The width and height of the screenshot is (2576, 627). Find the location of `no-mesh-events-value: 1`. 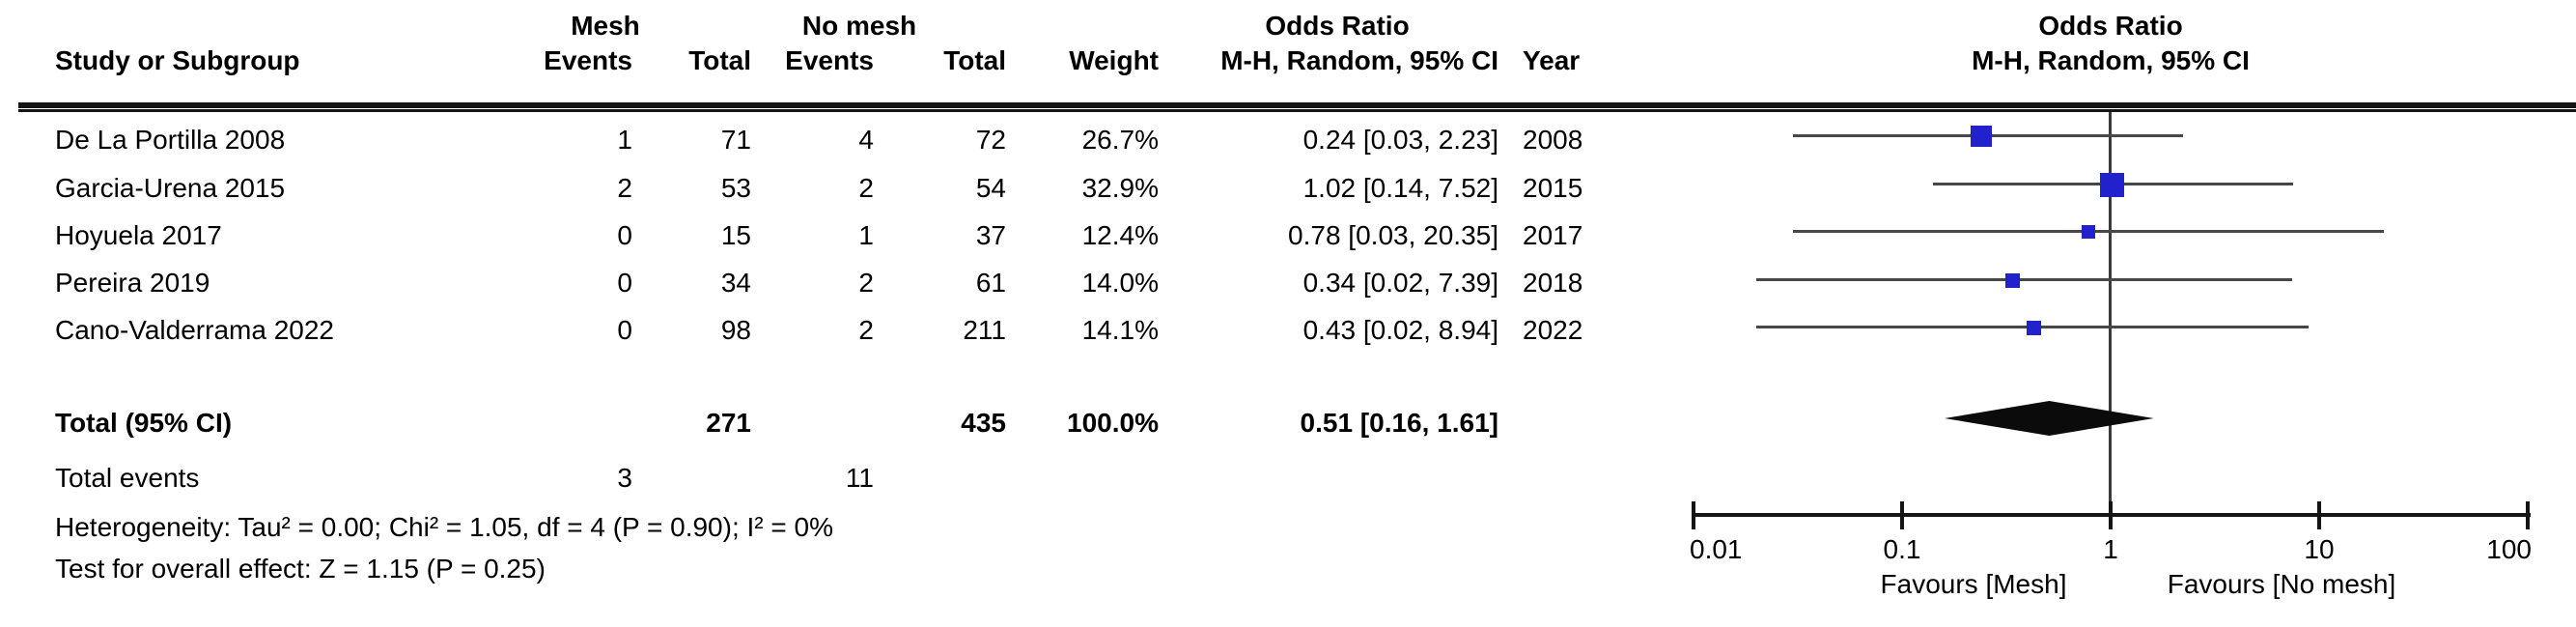

no-mesh-events-value: 1 is located at coordinates (866, 235).